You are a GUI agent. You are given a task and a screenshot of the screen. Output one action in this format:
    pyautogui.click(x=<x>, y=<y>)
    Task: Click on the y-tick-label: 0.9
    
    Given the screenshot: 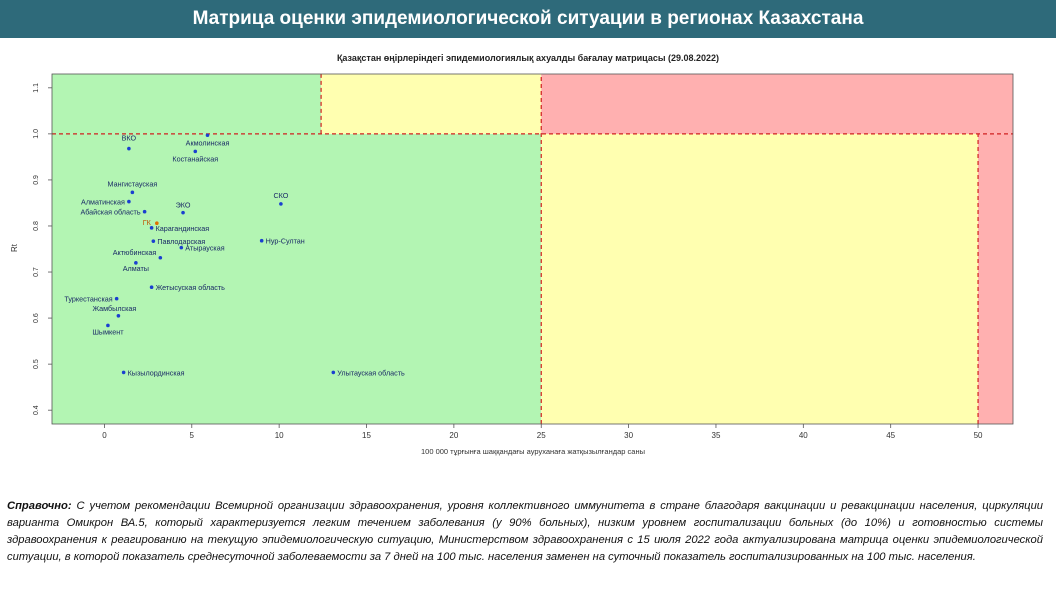 What is the action you would take?
    pyautogui.click(x=36, y=180)
    